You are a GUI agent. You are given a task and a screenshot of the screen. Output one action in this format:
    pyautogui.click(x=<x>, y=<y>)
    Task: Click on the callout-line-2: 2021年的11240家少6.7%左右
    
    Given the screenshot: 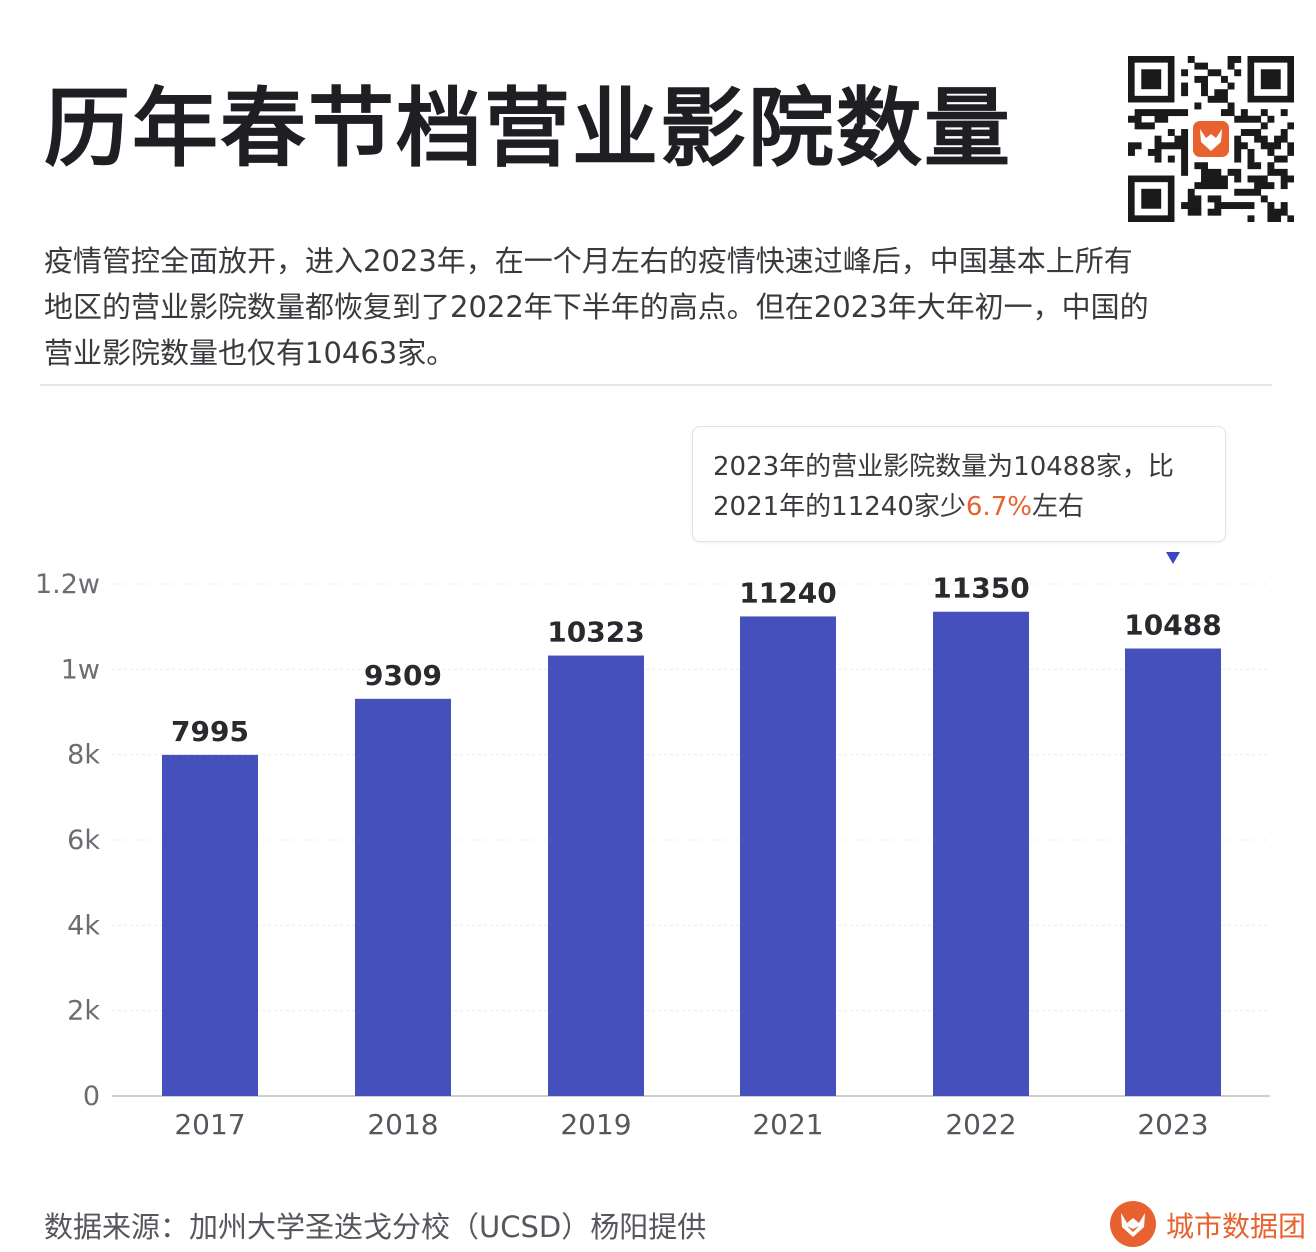 What is the action you would take?
    pyautogui.click(x=969, y=507)
    